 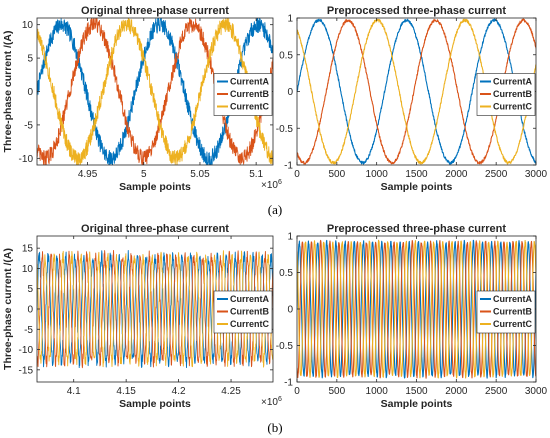 I want to click on x-tick-label: 4.25, so click(x=231, y=391).